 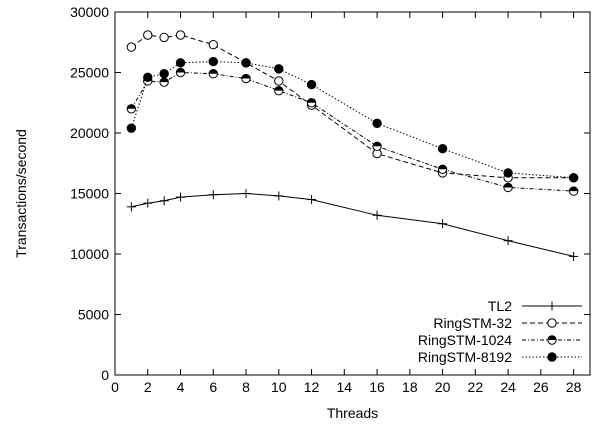 I want to click on series-line, so click(x=352, y=224).